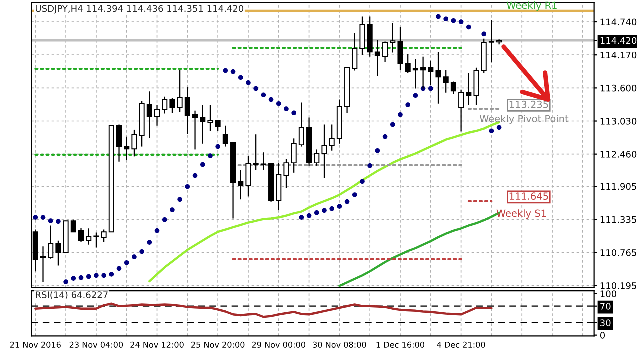 The image size is (637, 358). Describe the element at coordinates (521, 215) in the screenshot. I see `annotation: Weekly S1` at that location.